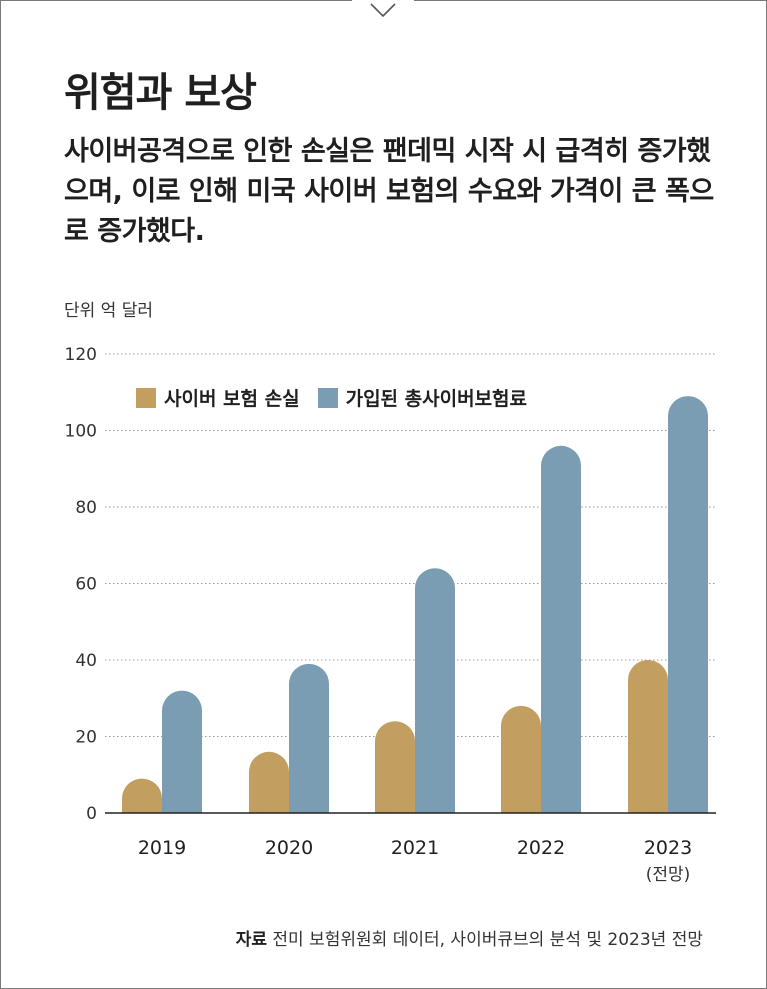 This screenshot has width=767, height=989. What do you see at coordinates (232, 399) in the screenshot?
I see `legend-label-loss: 사이버 보험 손실` at bounding box center [232, 399].